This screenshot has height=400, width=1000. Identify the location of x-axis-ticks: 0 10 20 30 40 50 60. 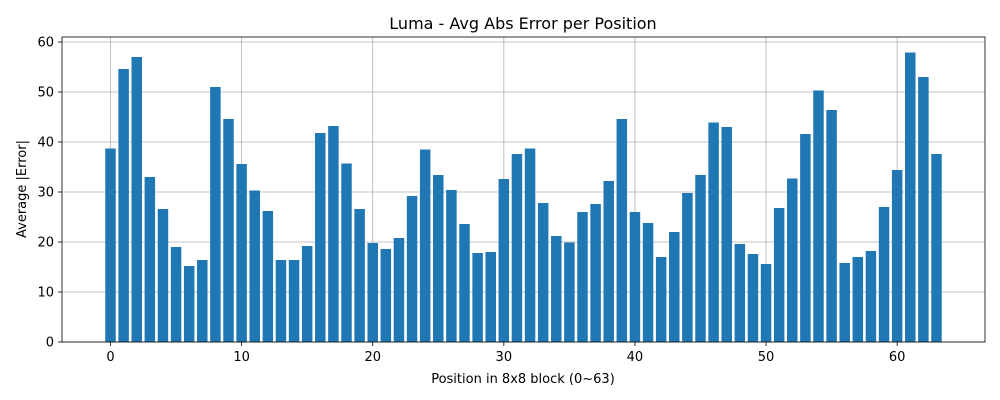
(505, 353).